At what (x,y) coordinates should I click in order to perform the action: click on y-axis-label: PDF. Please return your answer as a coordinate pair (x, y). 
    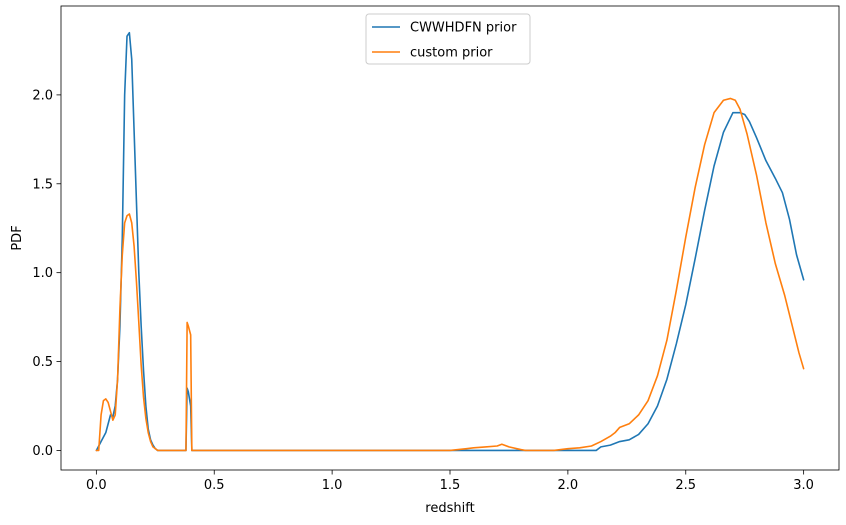
    Looking at the image, I should click on (17, 237).